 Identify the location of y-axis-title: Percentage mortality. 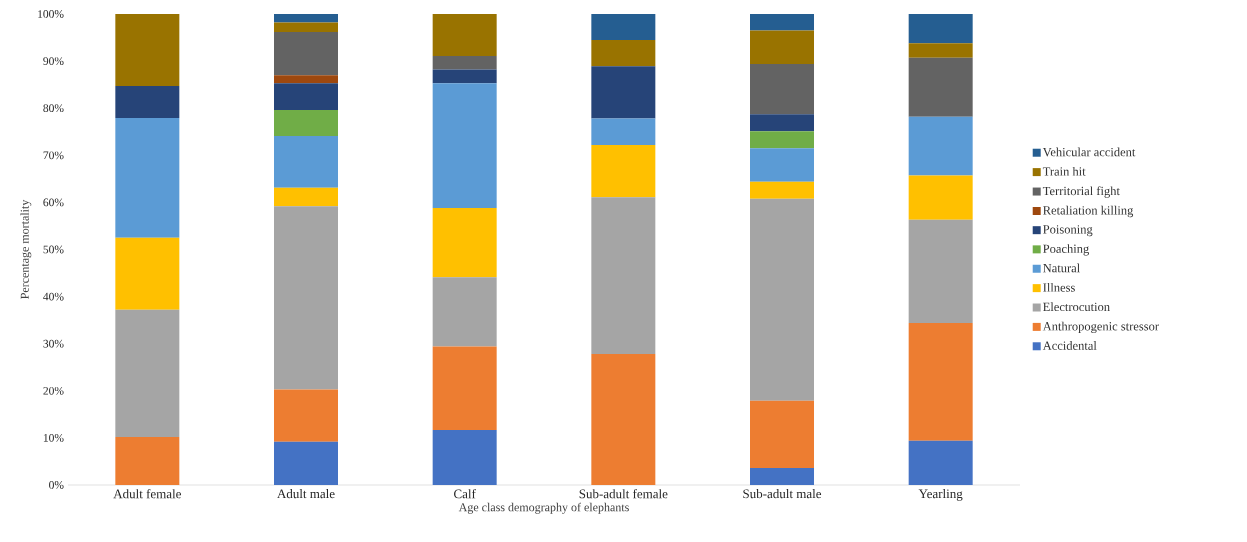
(26, 249).